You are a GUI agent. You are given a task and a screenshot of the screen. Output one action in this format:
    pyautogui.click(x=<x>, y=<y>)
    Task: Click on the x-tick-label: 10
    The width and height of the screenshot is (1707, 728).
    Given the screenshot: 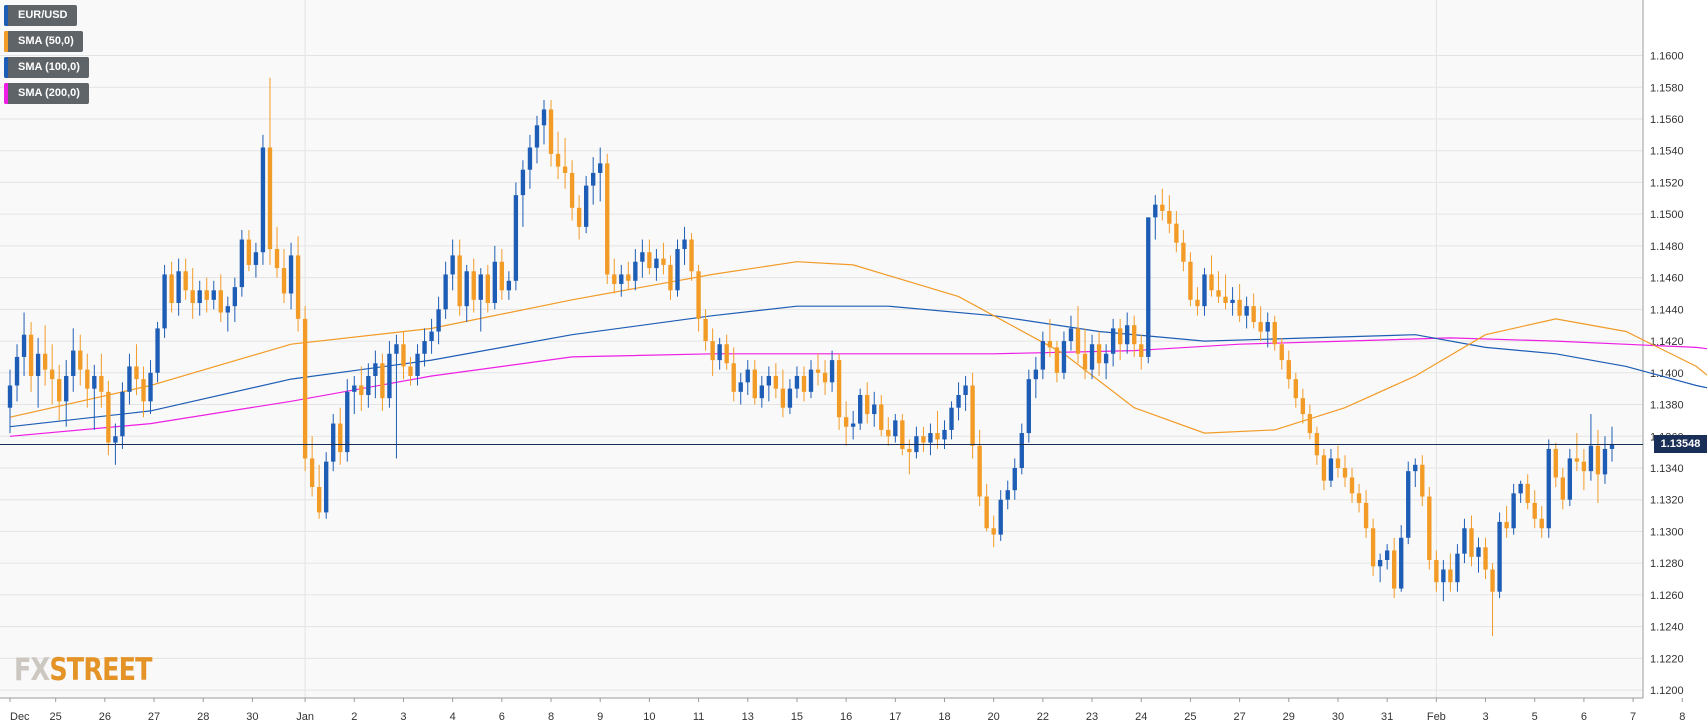 What is the action you would take?
    pyautogui.click(x=649, y=717)
    